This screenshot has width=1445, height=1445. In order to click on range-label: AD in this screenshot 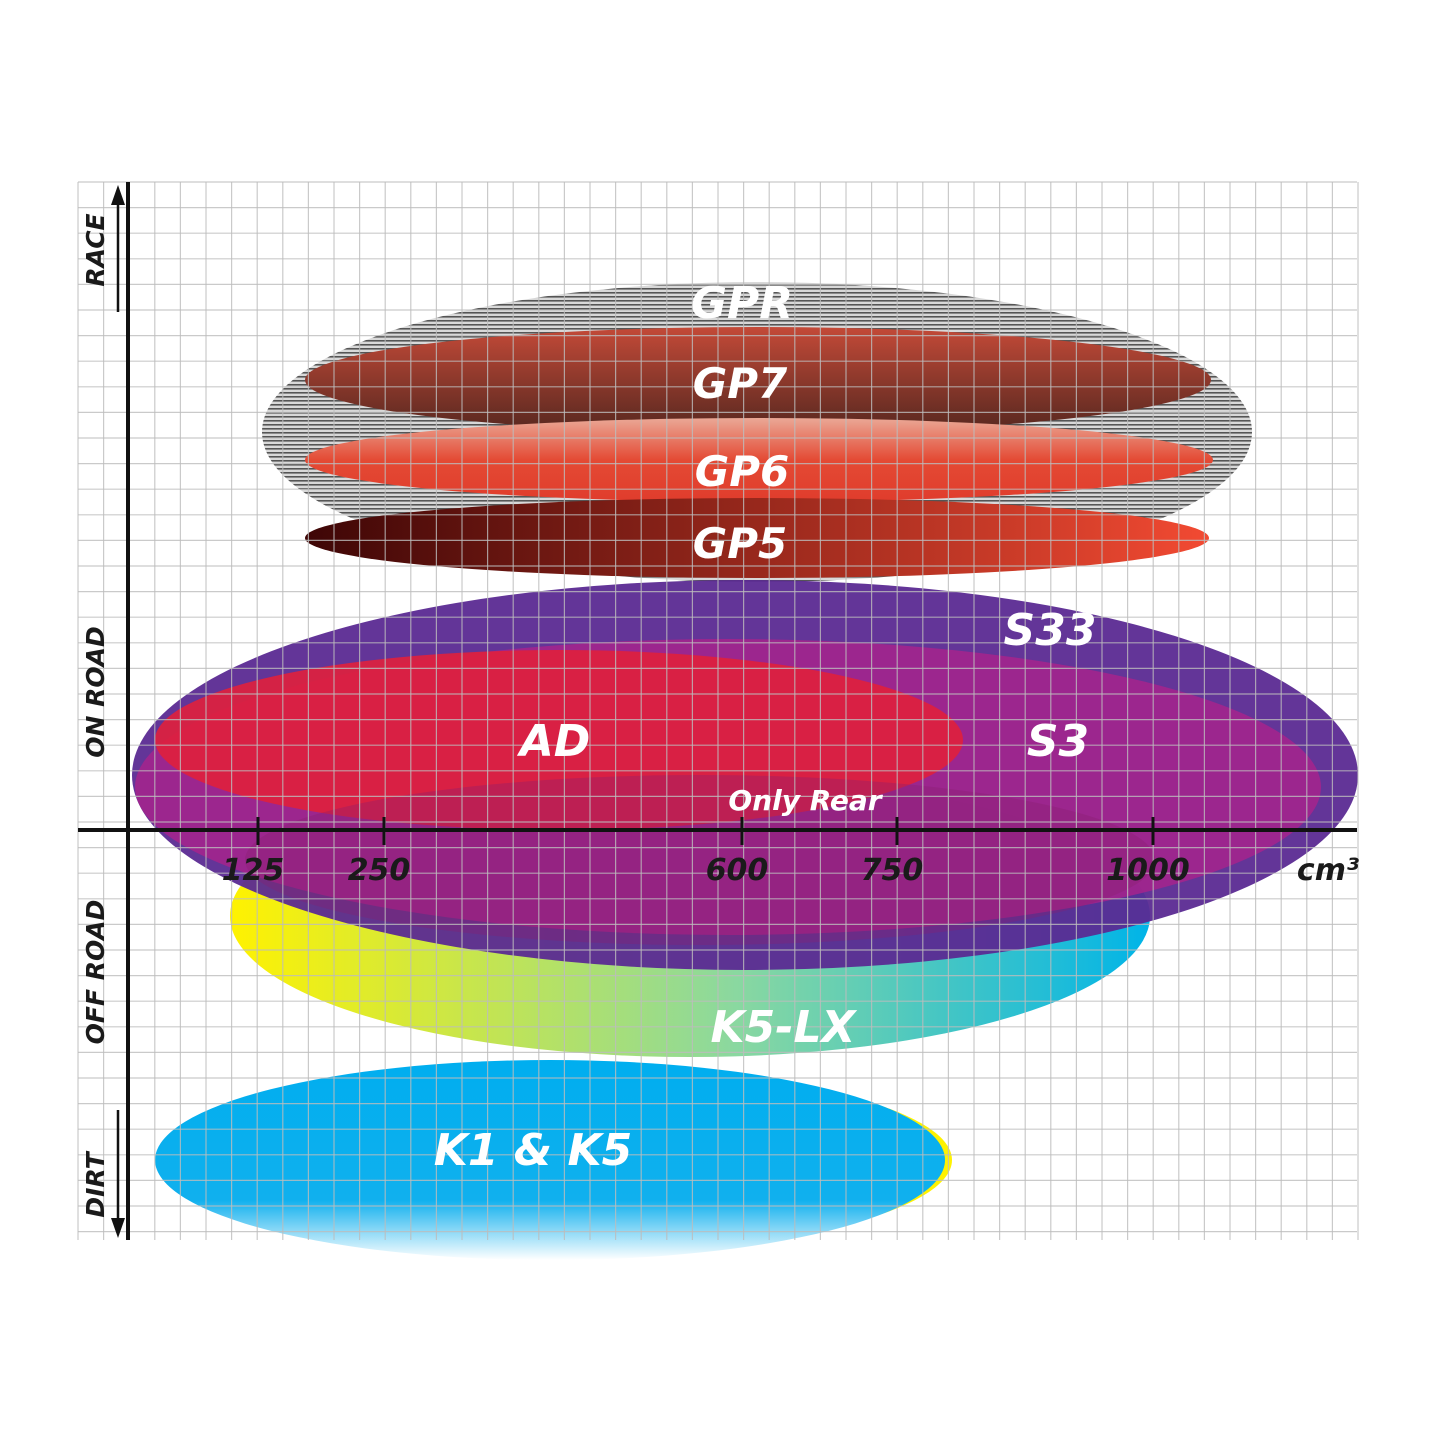, I will do `click(554, 741)`.